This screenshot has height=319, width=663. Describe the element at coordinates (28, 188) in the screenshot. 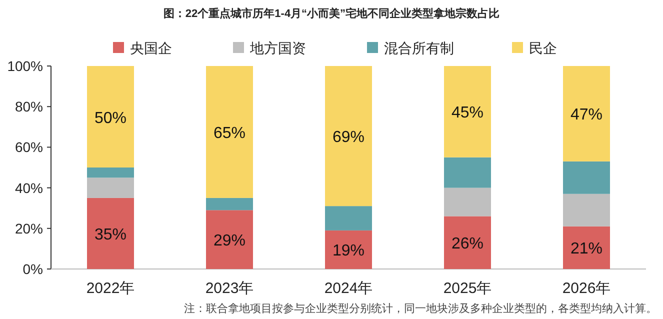

I see `y-tick-label: 40%` at that location.